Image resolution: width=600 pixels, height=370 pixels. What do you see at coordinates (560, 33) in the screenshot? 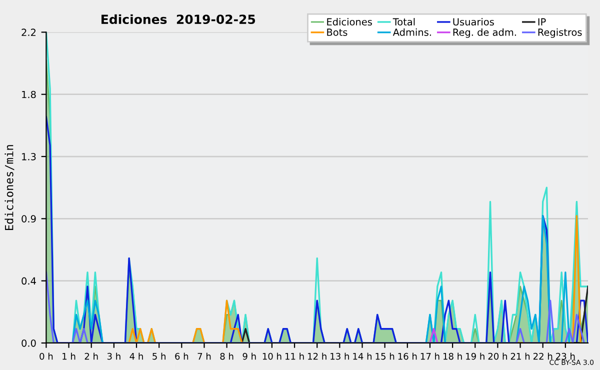
I see `legend-label: Registros` at bounding box center [560, 33].